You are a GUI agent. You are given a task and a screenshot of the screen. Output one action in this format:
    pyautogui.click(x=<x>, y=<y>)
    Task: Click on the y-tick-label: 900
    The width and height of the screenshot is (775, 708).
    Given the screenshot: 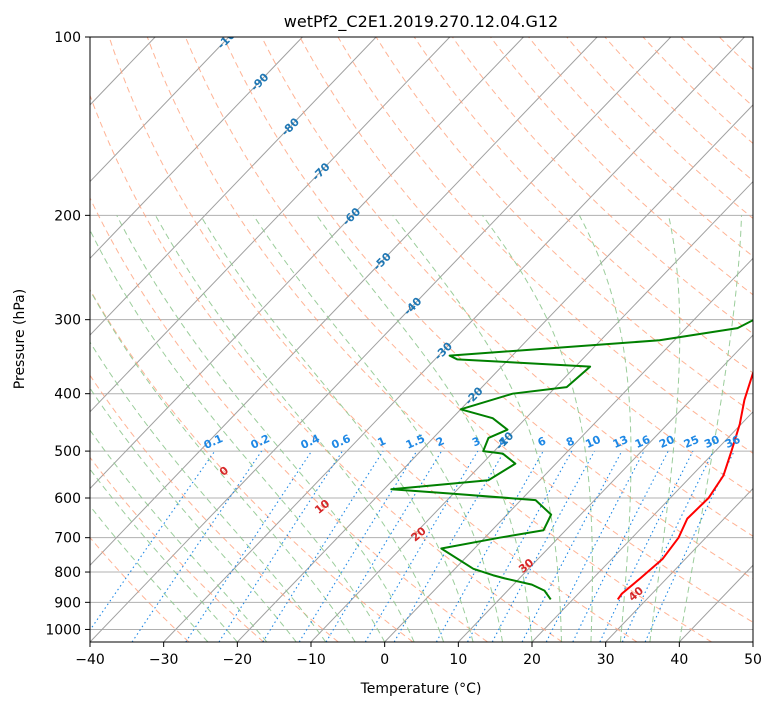 What is the action you would take?
    pyautogui.click(x=67, y=603)
    